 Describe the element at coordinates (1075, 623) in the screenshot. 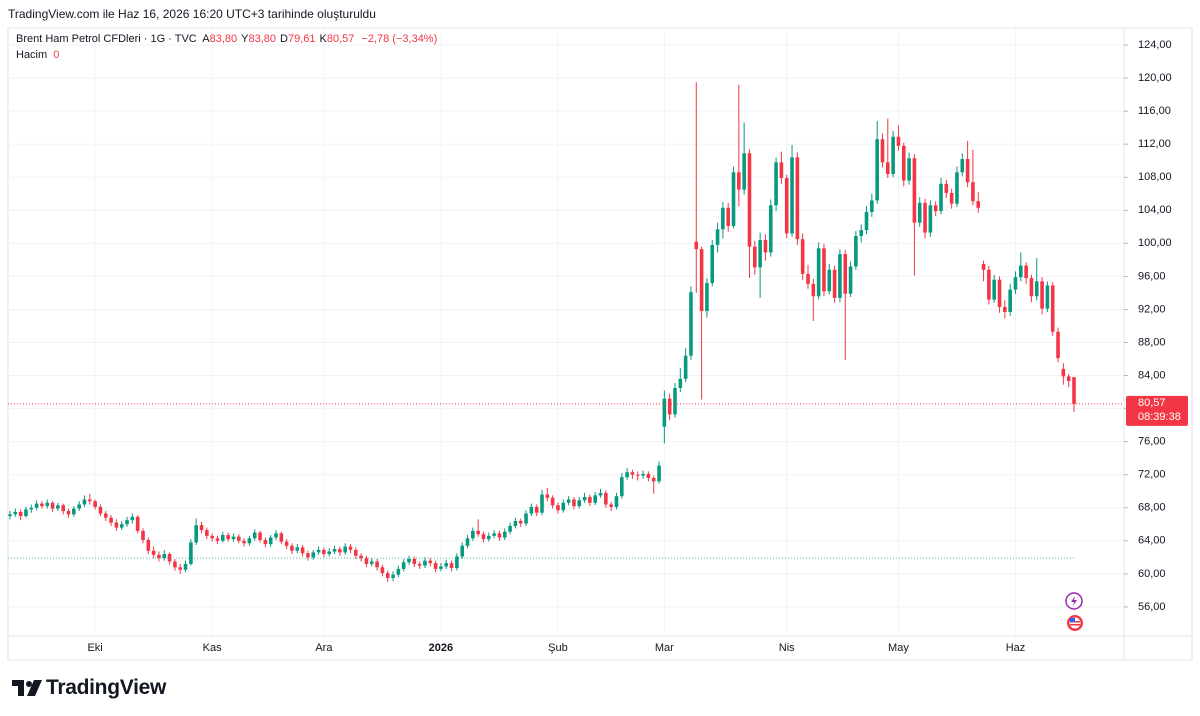

I see `economic-events-icon` at that location.